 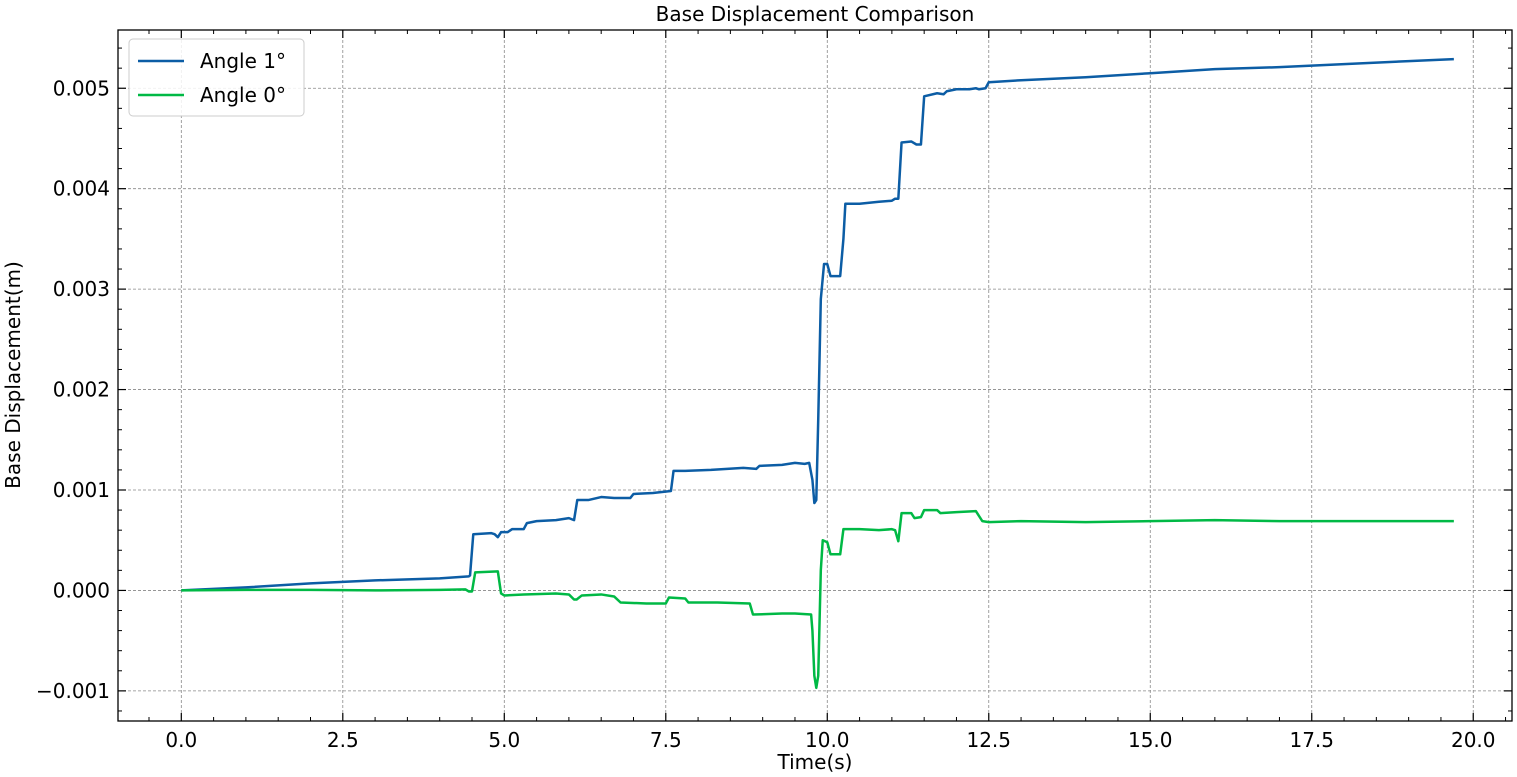 I want to click on x-tick-label: 5.0, so click(x=504, y=740).